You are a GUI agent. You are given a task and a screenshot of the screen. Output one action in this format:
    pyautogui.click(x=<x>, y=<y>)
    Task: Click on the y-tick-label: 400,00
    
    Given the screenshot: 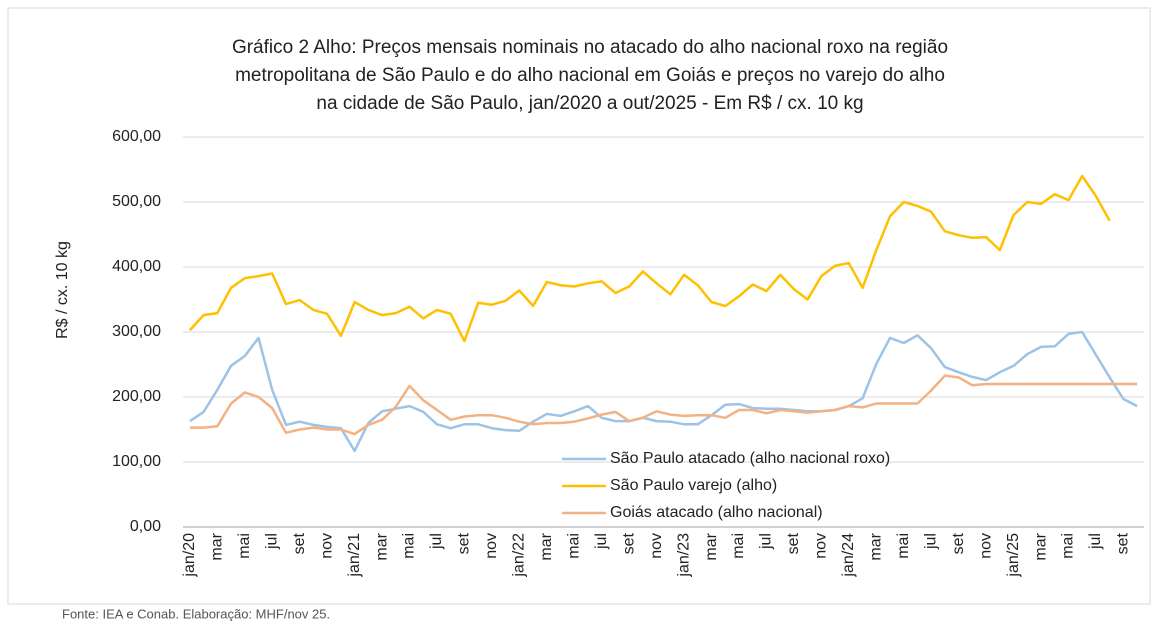 What is the action you would take?
    pyautogui.click(x=136, y=266)
    